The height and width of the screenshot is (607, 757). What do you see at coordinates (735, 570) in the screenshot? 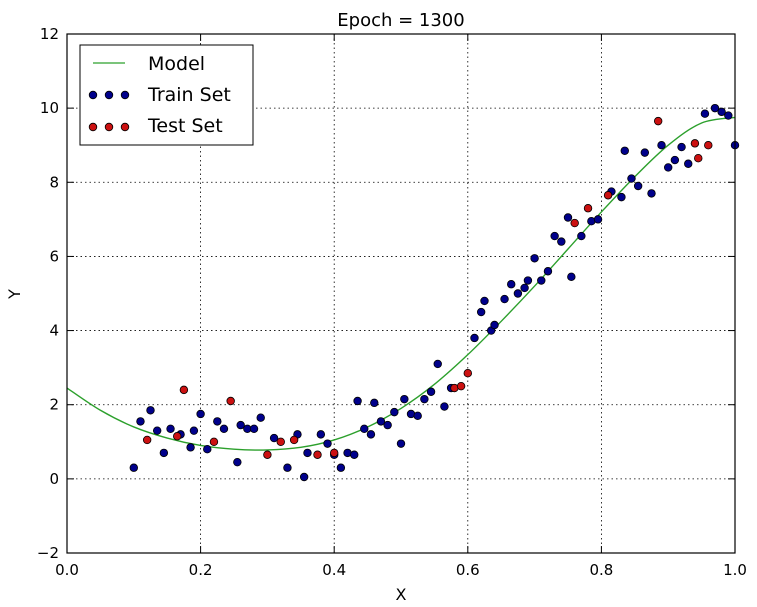
I see `x-tick-label-5: 1.0` at bounding box center [735, 570].